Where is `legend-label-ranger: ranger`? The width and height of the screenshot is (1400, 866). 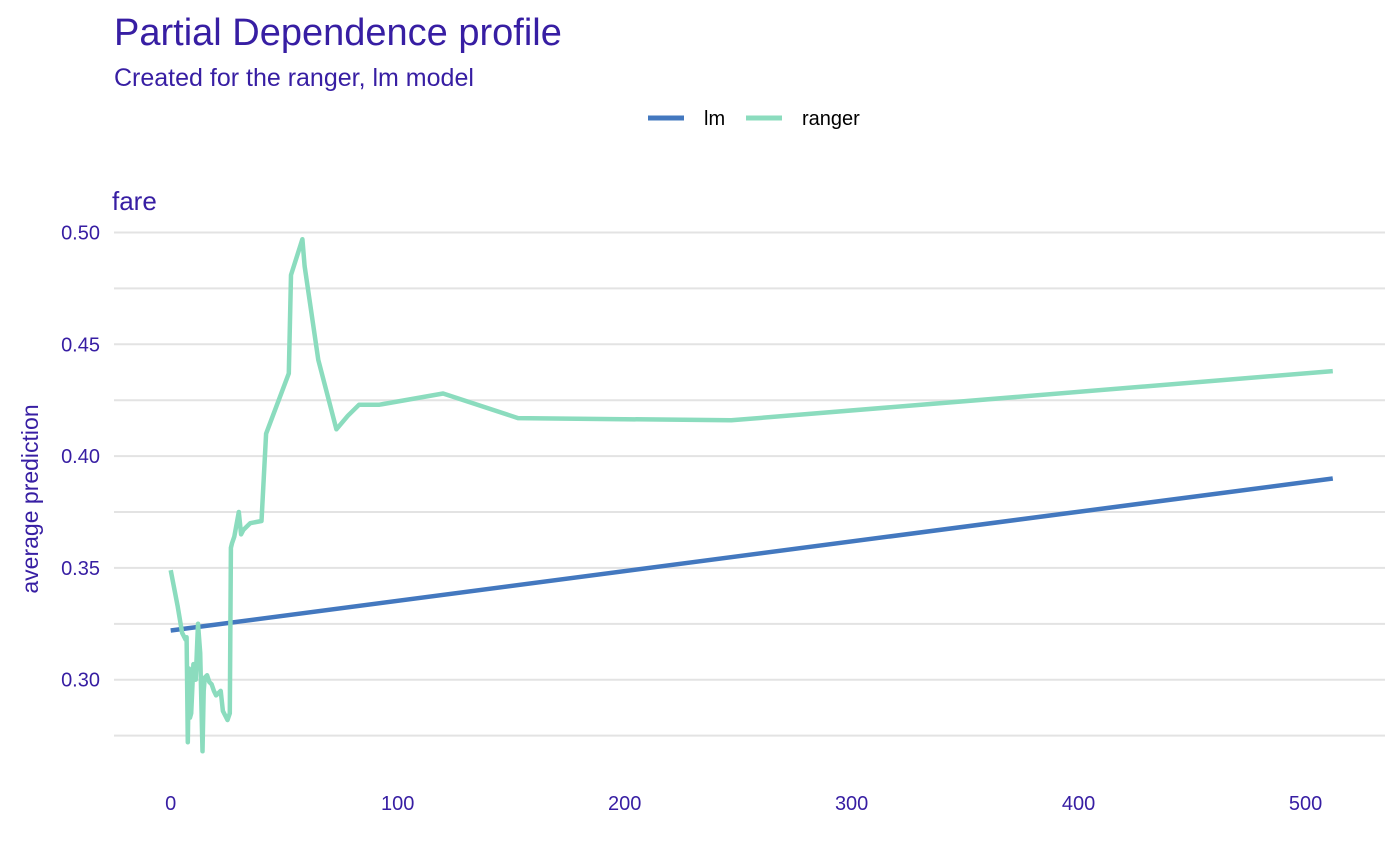
legend-label-ranger: ranger is located at coordinates (831, 119).